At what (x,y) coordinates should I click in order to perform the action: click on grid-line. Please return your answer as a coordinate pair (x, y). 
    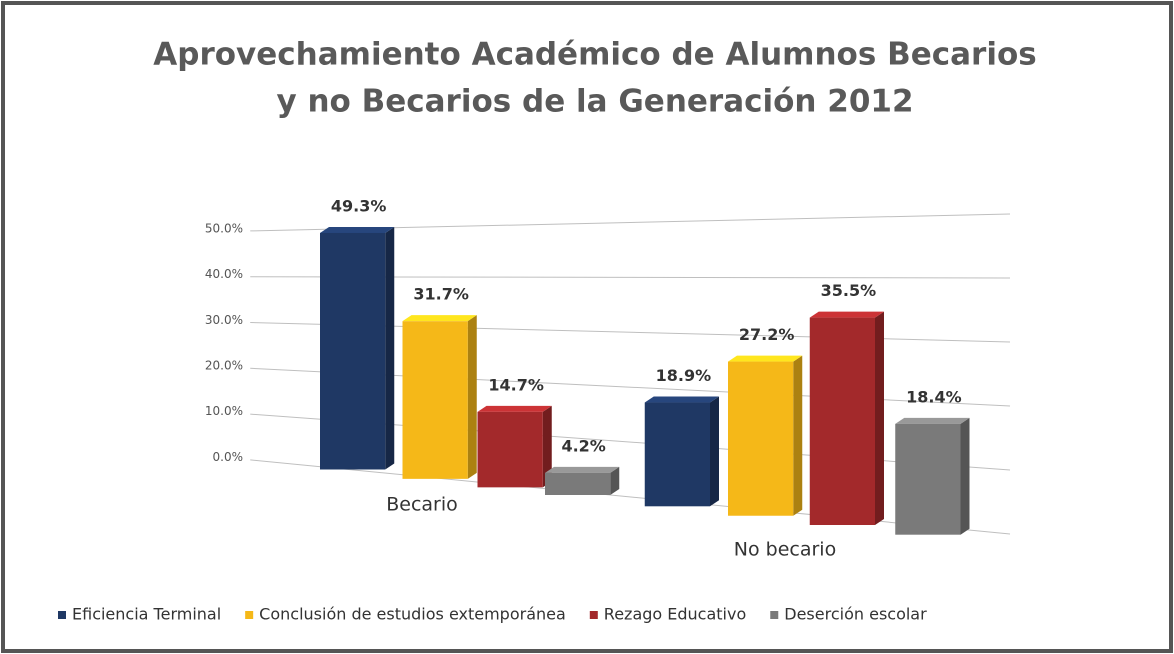
    Looking at the image, I should click on (630, 497).